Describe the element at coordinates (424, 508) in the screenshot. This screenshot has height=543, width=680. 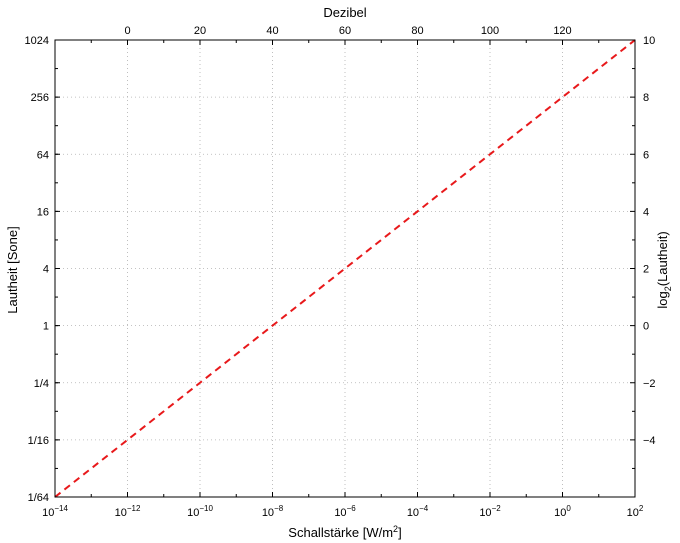
I see `x-tick-label-exponent: −4` at that location.